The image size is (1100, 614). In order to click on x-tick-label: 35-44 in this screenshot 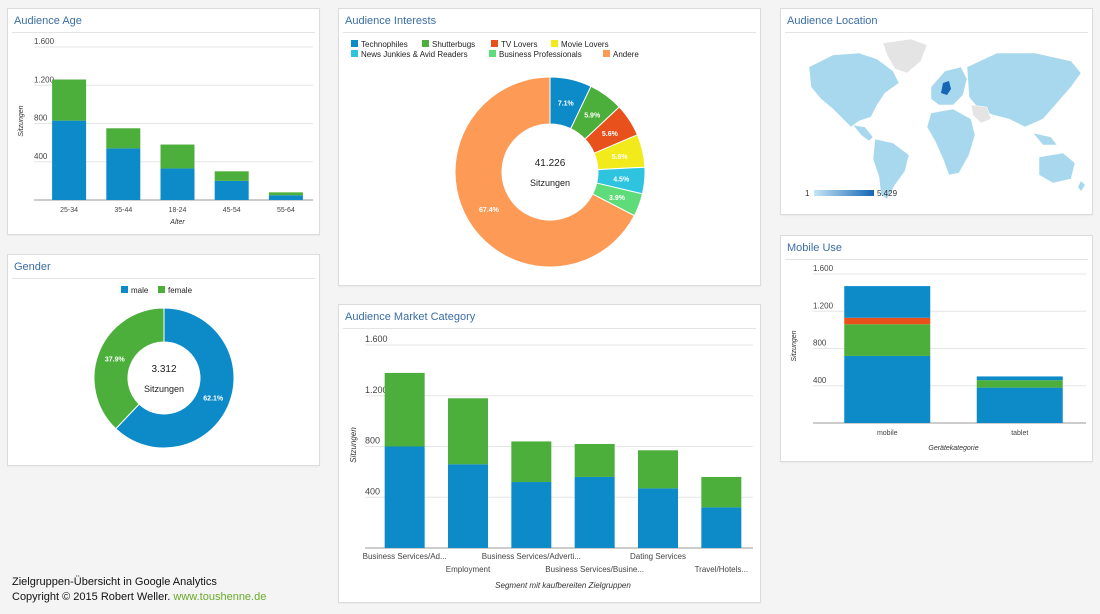, I will do `click(123, 210)`.